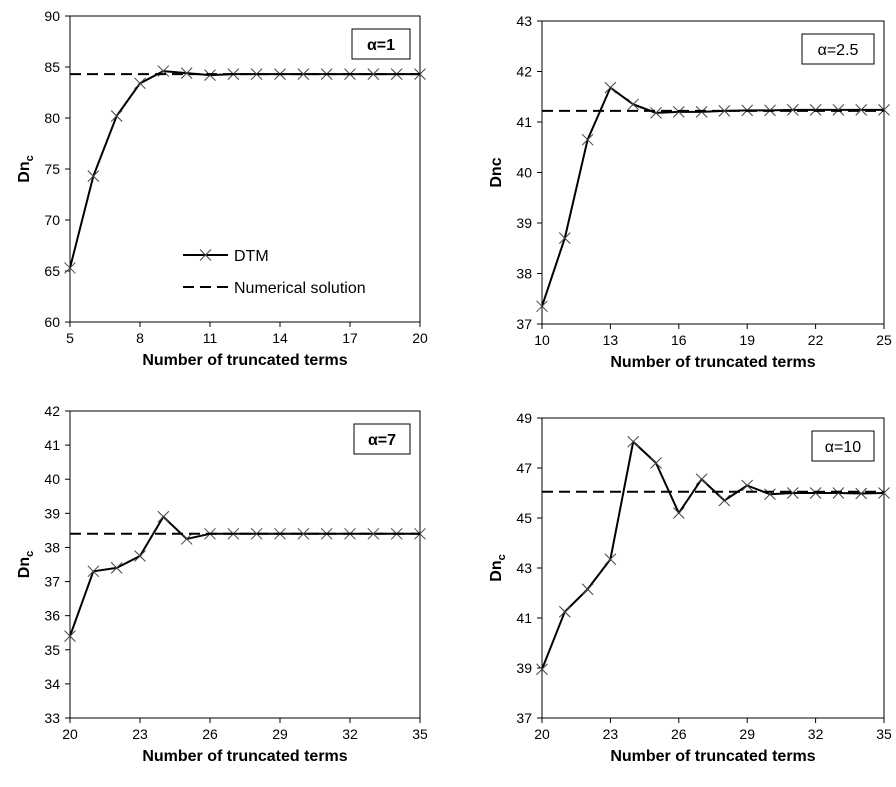 Image resolution: width=896 pixels, height=787 pixels. I want to click on chart-title-alpha: α=1, so click(381, 45).